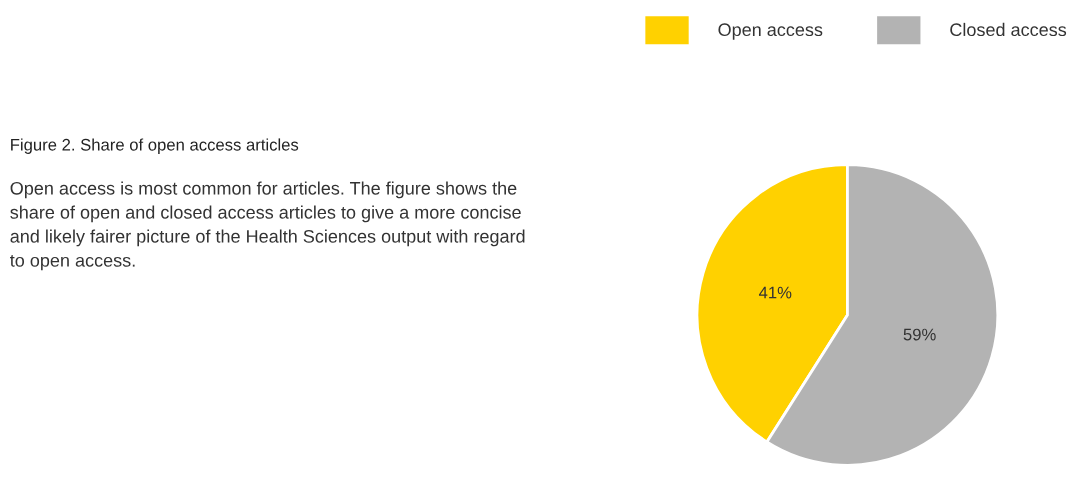  I want to click on data-label: 59%, so click(919, 334).